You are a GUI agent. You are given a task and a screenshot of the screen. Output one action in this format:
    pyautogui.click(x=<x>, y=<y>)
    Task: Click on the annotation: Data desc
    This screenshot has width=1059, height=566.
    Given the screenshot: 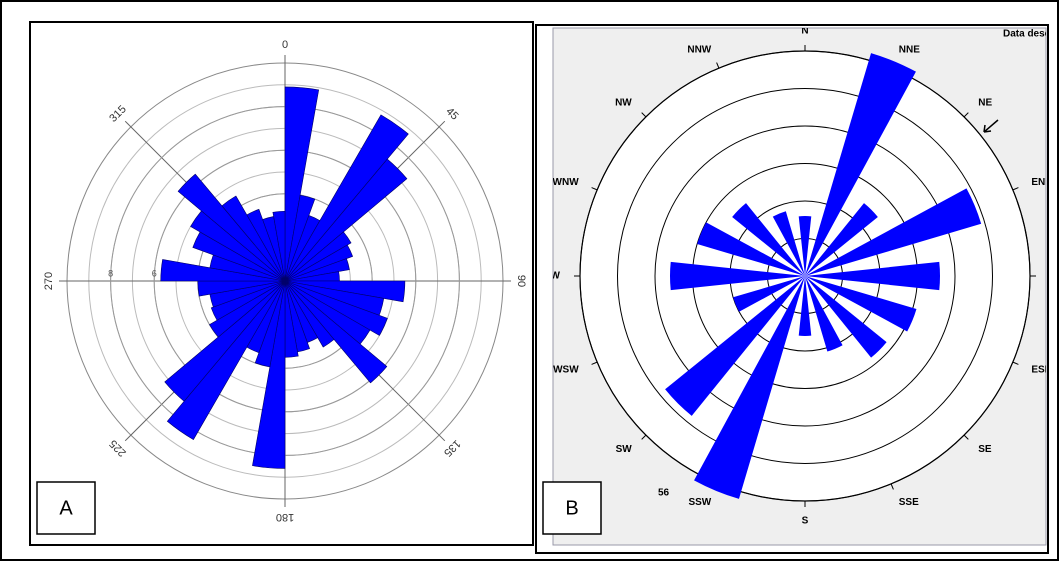 What is the action you would take?
    pyautogui.click(x=1027, y=34)
    